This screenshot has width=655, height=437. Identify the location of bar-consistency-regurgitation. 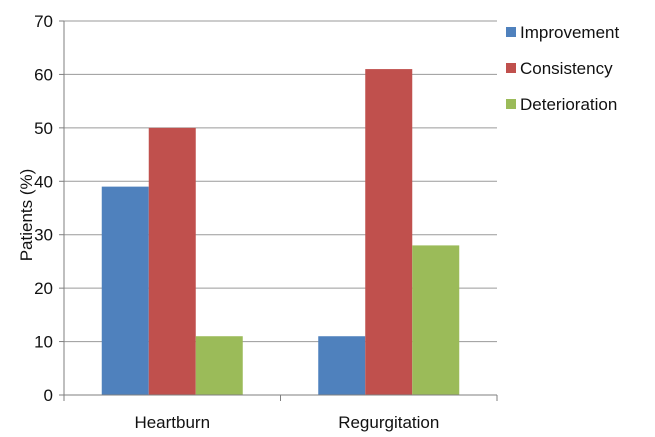
(389, 232).